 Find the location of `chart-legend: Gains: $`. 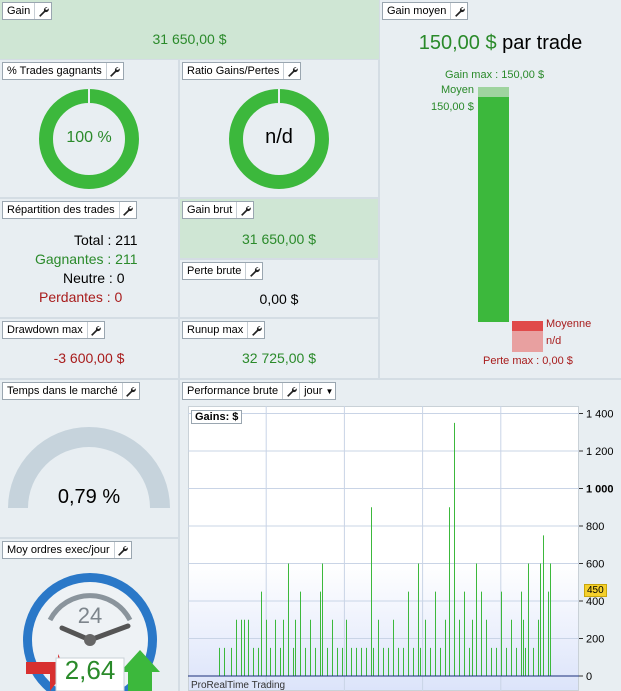

chart-legend: Gains: $ is located at coordinates (217, 417).